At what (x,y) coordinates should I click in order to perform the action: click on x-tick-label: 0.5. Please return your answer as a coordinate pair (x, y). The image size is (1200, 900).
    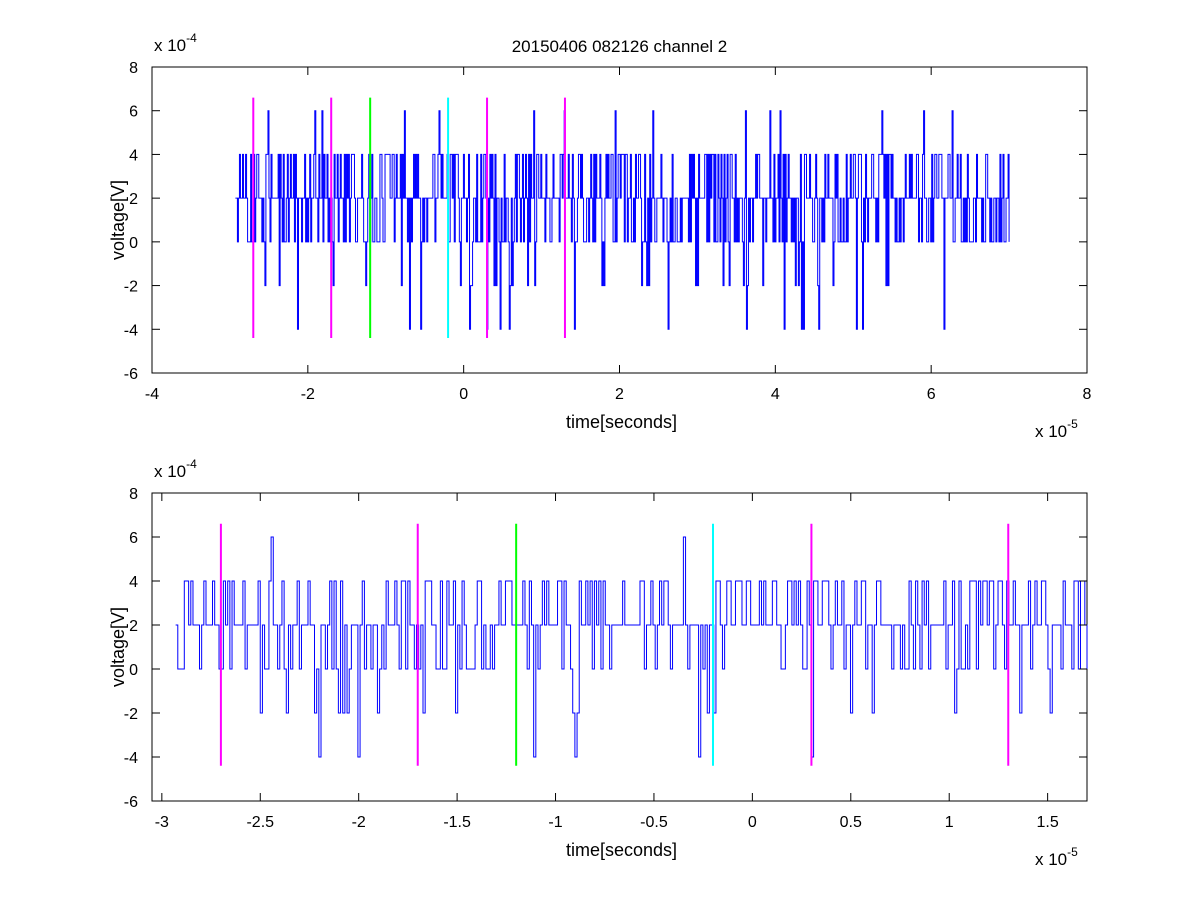
    Looking at the image, I should click on (851, 822).